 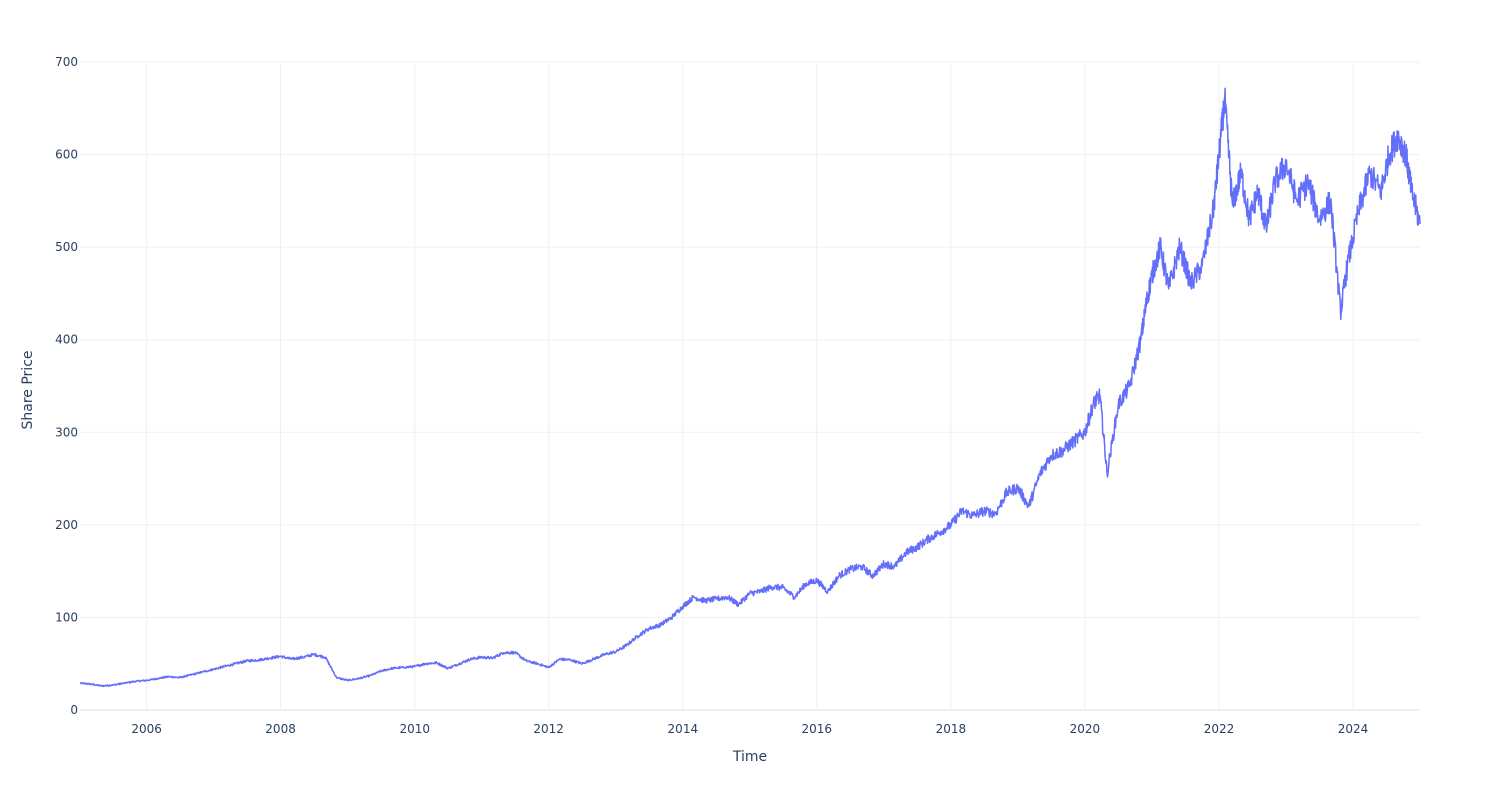 What do you see at coordinates (817, 729) in the screenshot?
I see `x-tick-label: 2016` at bounding box center [817, 729].